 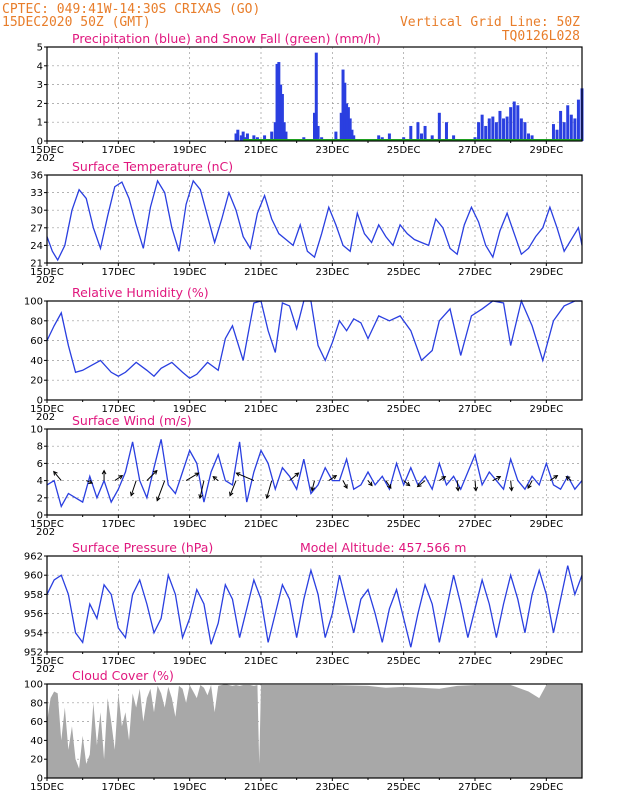 I want to click on y-tick-label: 956, so click(x=33, y=614).